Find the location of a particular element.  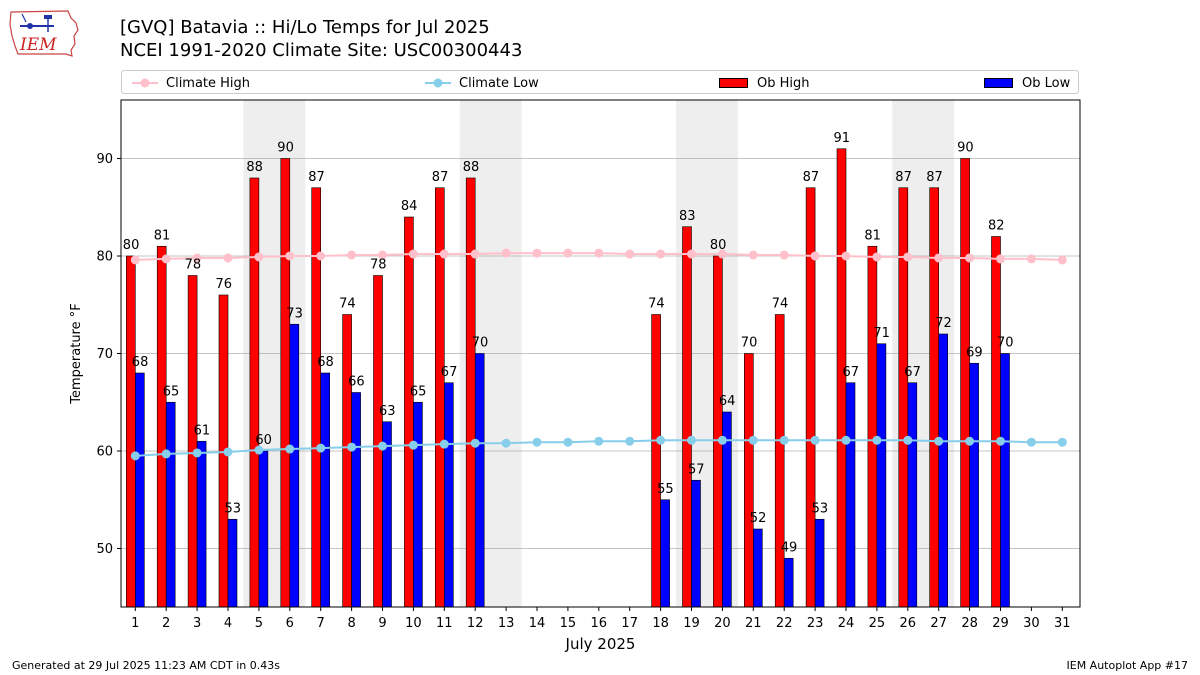

ob-high-label: 88 is located at coordinates (254, 167).